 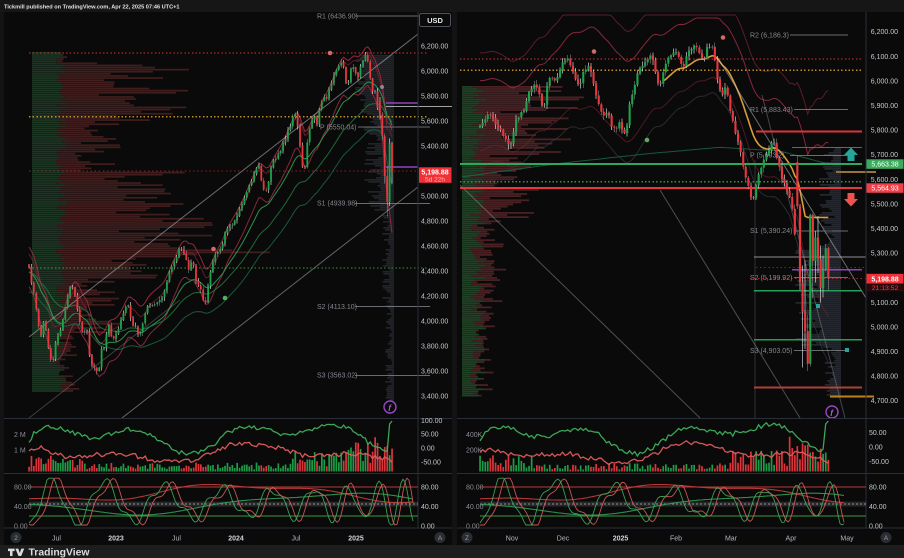 I want to click on svg-text: 200K, so click(x=474, y=451).